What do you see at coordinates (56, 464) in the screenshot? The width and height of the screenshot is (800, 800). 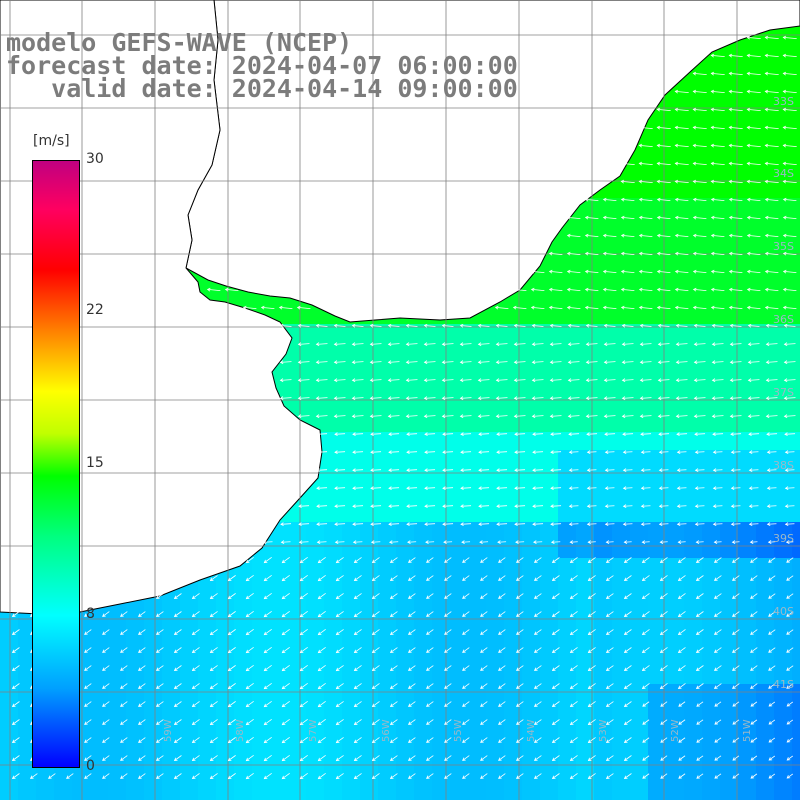 I see `colorbar` at bounding box center [56, 464].